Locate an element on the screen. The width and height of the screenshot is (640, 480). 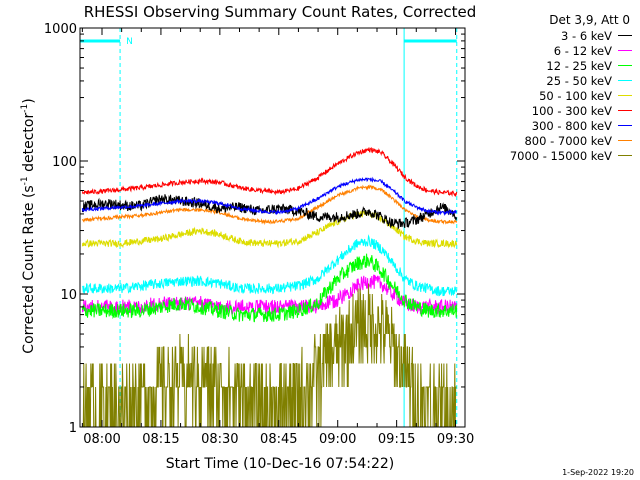
legend-item: 100 - 300 keV is located at coordinates (547, 110).